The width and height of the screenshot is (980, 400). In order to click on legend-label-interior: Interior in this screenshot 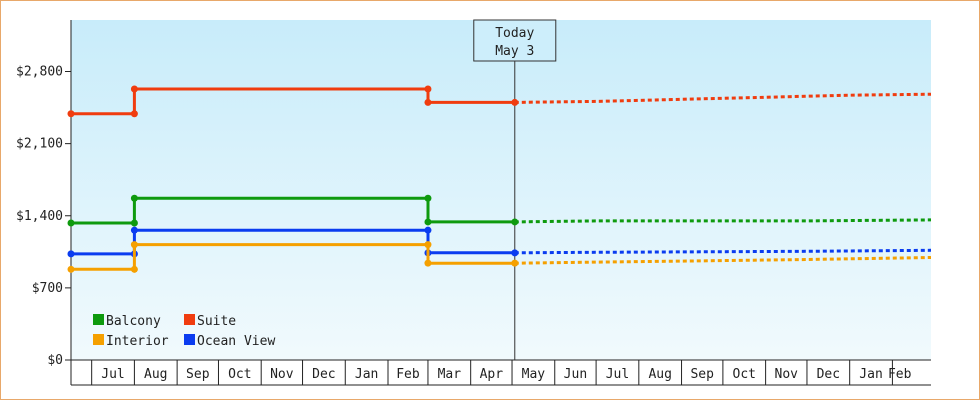, I will do `click(137, 341)`.